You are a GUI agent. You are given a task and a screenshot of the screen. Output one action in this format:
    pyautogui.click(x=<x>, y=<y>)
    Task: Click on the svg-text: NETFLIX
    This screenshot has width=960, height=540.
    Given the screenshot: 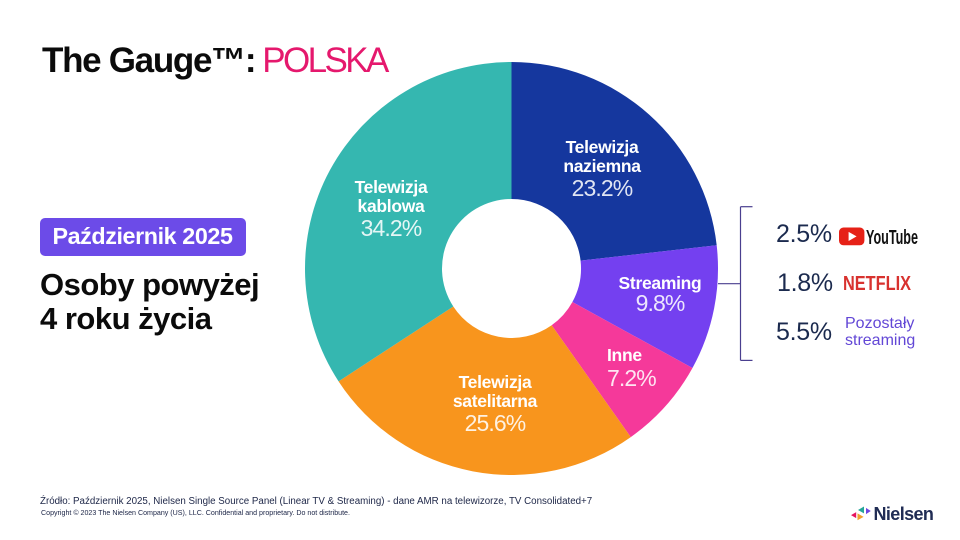 What is the action you would take?
    pyautogui.click(x=877, y=283)
    